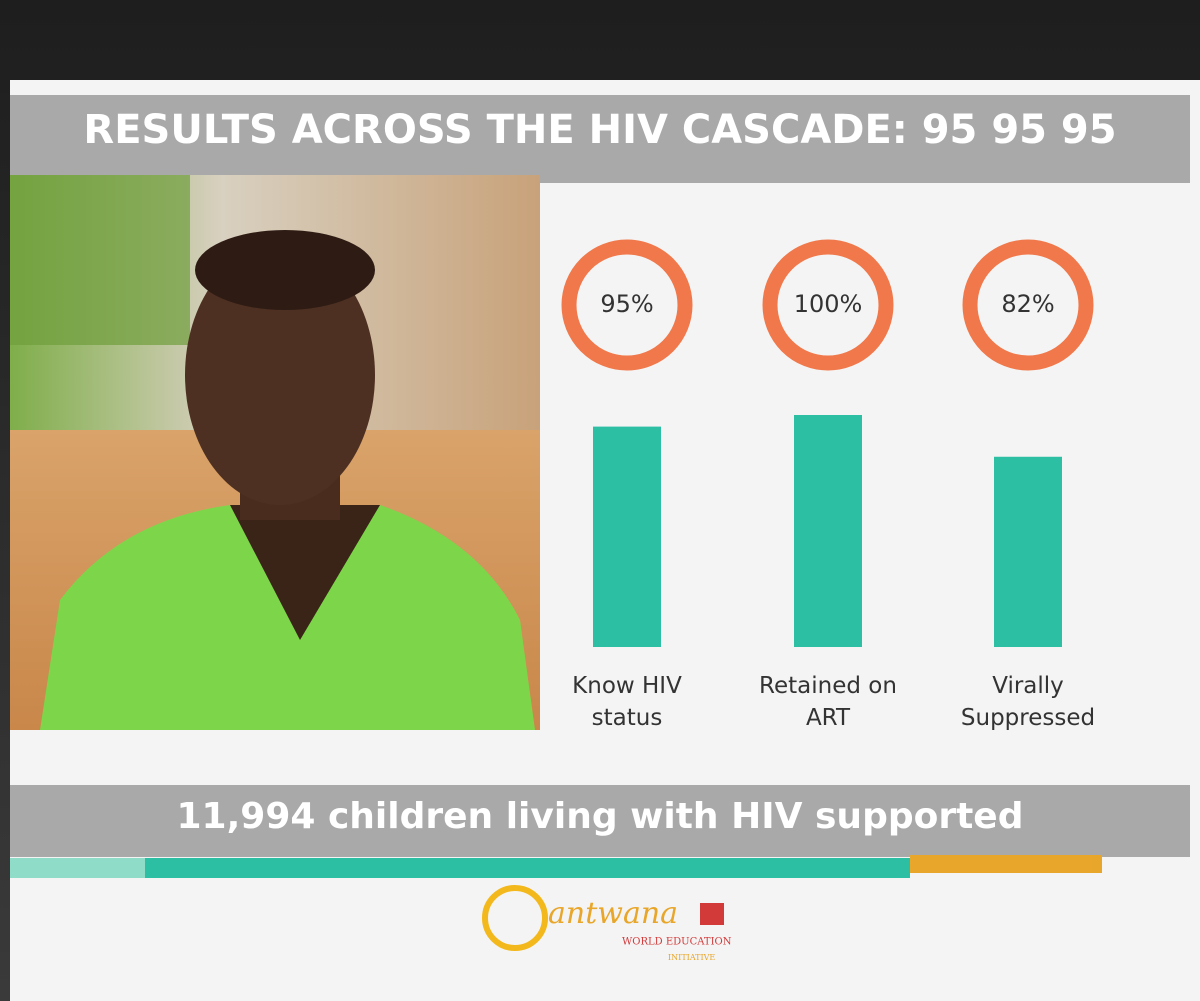 The image size is (1200, 1001). Describe the element at coordinates (627, 702) in the screenshot. I see `x-tick-label: Know HIV status` at that location.